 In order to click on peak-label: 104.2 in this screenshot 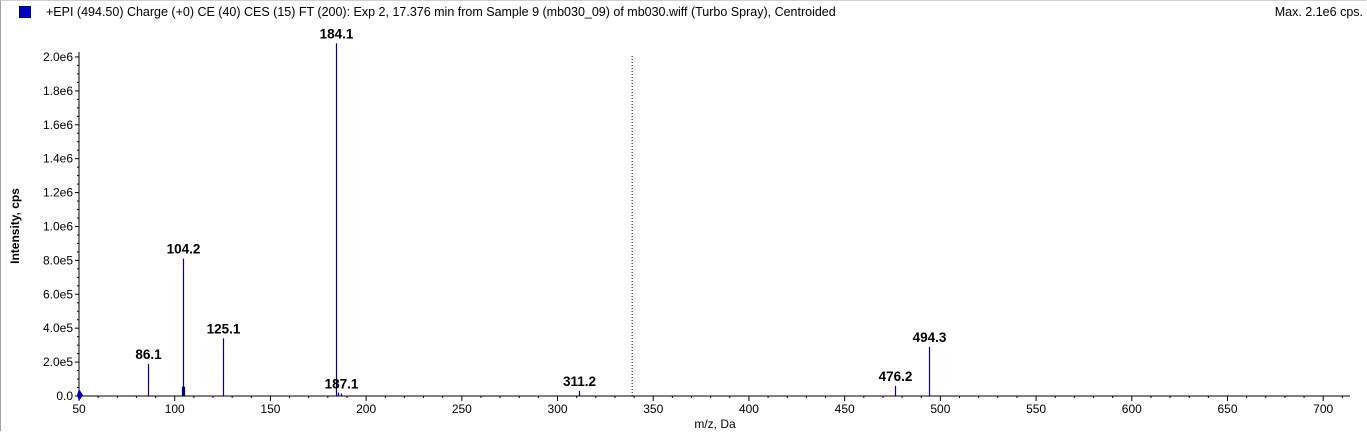, I will do `click(184, 249)`.